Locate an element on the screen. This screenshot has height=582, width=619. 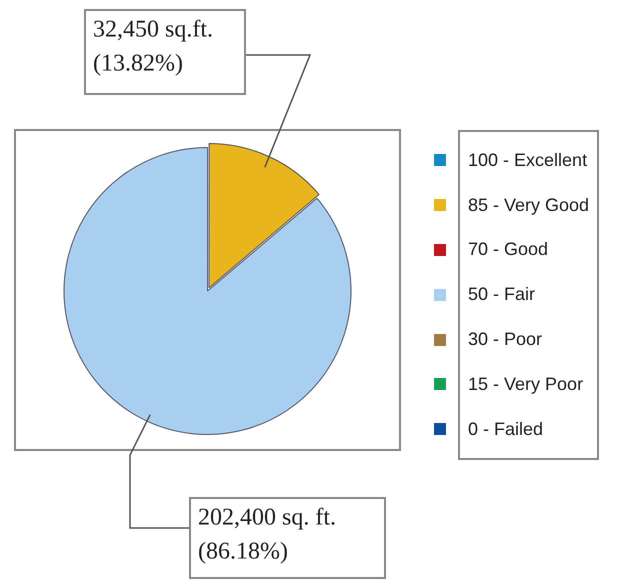
legend-label: 15 - Very Poor is located at coordinates (526, 384).